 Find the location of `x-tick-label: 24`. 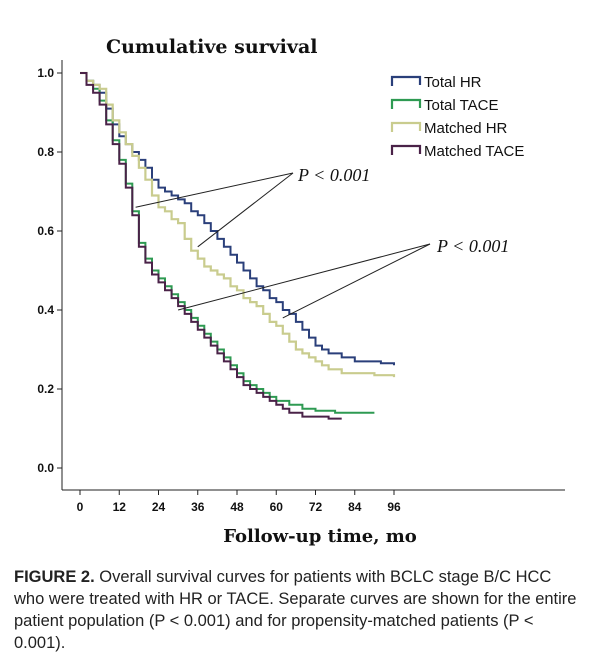

x-tick-label: 24 is located at coordinates (159, 507).